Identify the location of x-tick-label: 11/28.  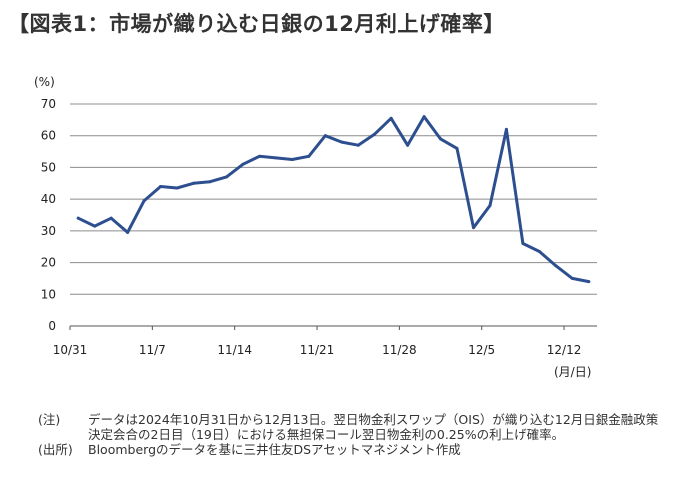
(399, 350).